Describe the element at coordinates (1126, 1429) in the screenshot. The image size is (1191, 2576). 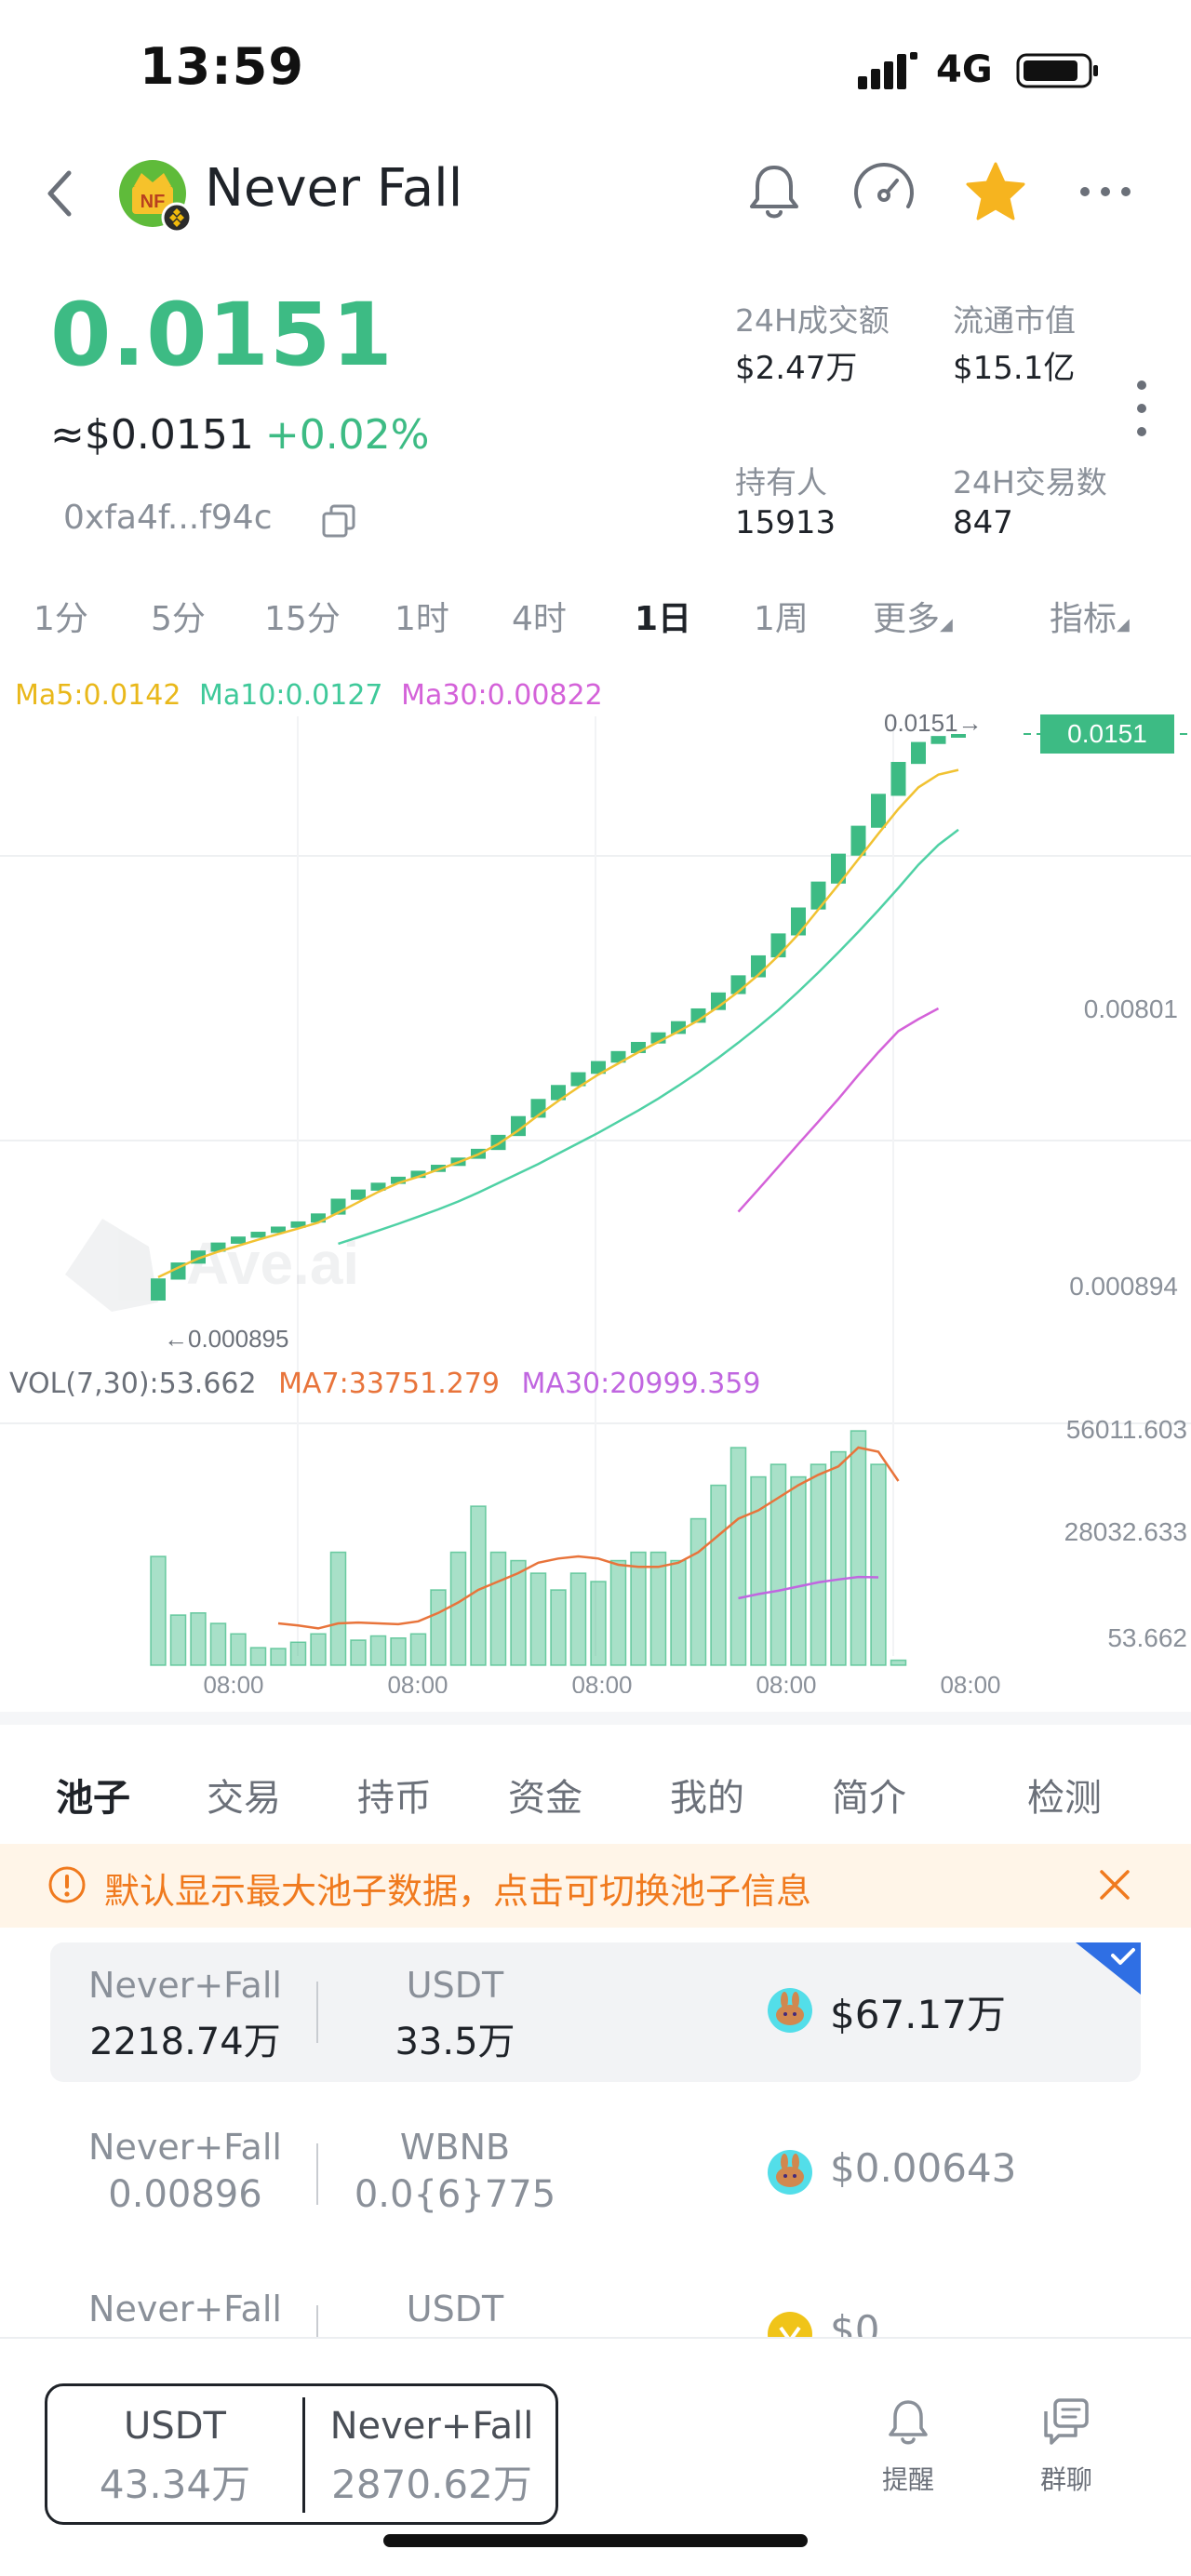
I see `volume-axis-label: 56011.603` at that location.